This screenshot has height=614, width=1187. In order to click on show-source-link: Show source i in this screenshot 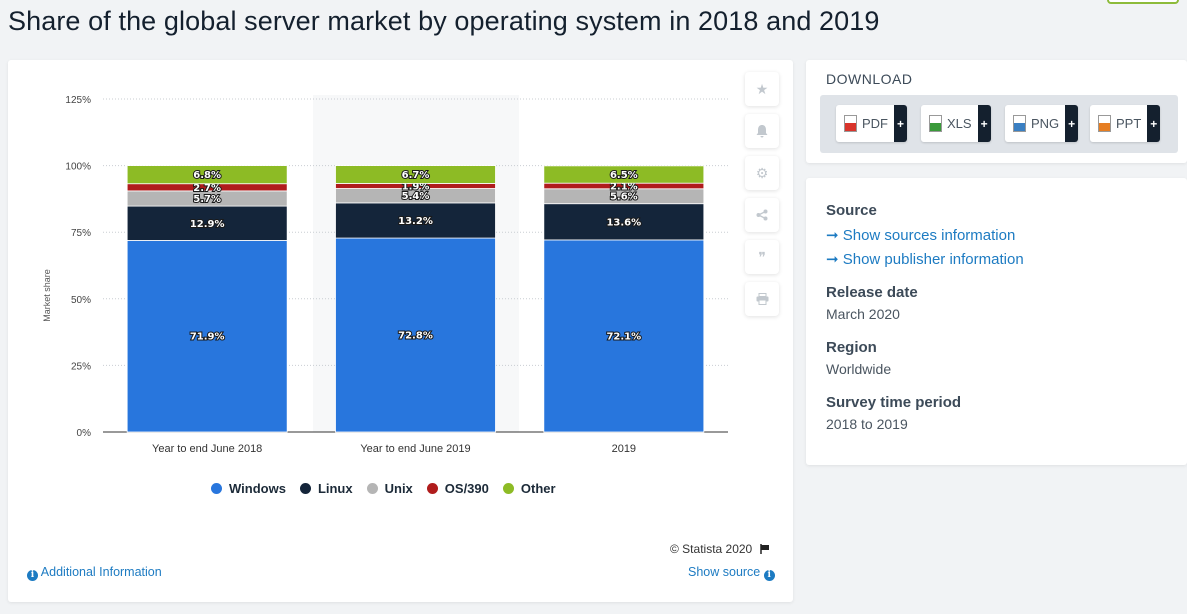, I will do `click(731, 573)`.